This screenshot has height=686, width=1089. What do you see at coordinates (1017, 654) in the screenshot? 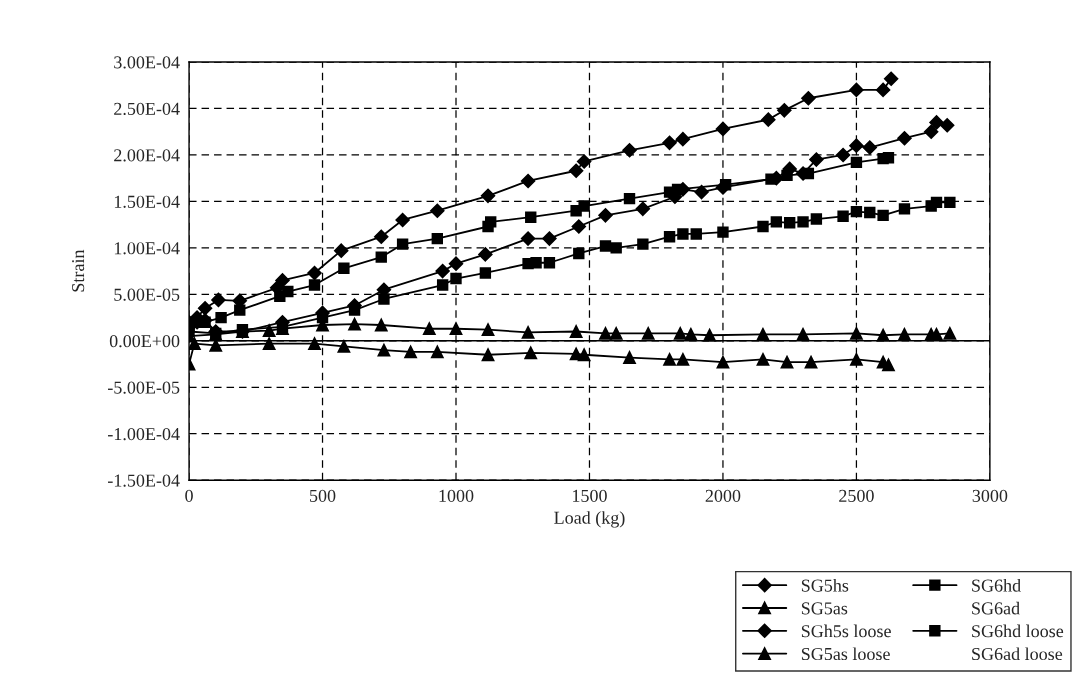
I see `text: SG6ad loose` at bounding box center [1017, 654].